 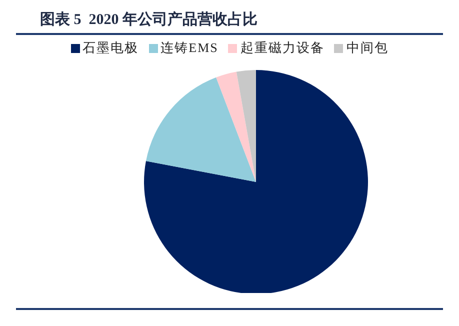 What do you see at coordinates (229, 21) in the screenshot?
I see `chart-title: 图表 5 2020 年公司产品营收占比` at bounding box center [229, 21].